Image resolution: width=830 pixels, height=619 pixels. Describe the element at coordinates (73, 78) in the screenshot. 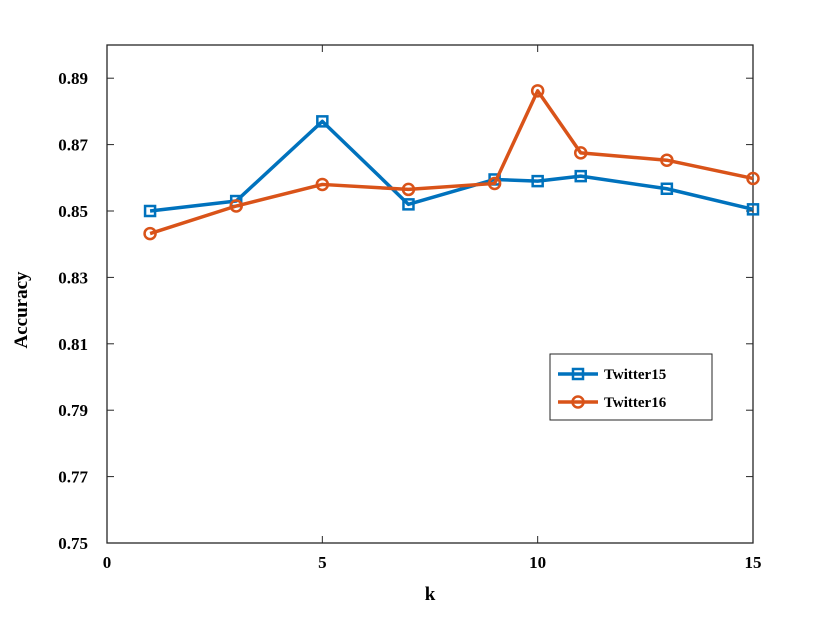

I see `y-tick-label: 0.89` at that location.